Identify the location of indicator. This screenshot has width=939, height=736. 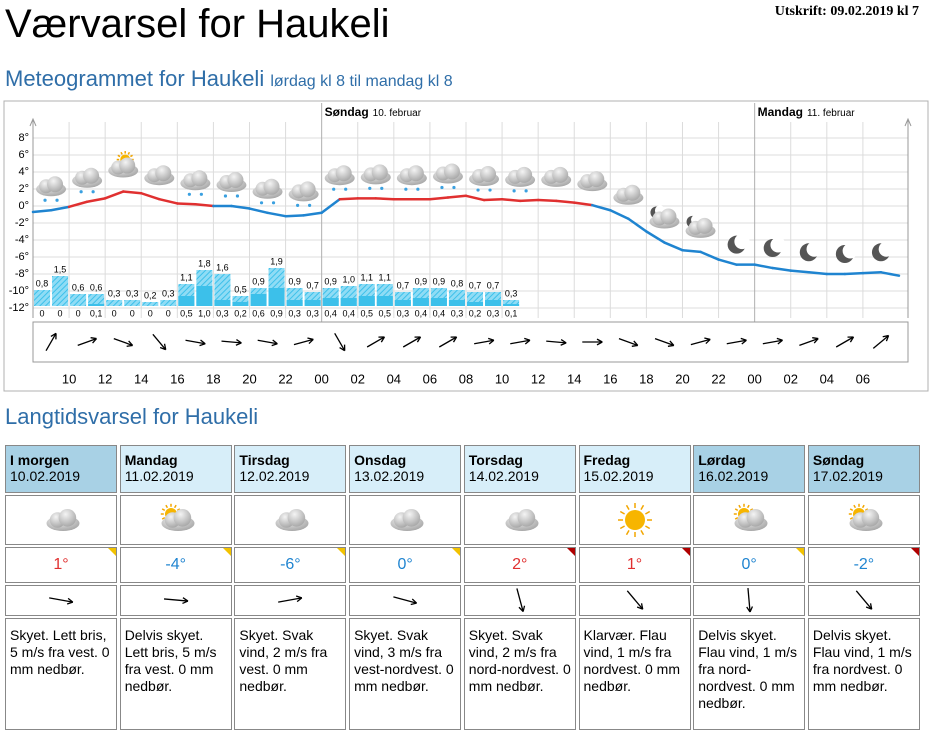
(226, 552).